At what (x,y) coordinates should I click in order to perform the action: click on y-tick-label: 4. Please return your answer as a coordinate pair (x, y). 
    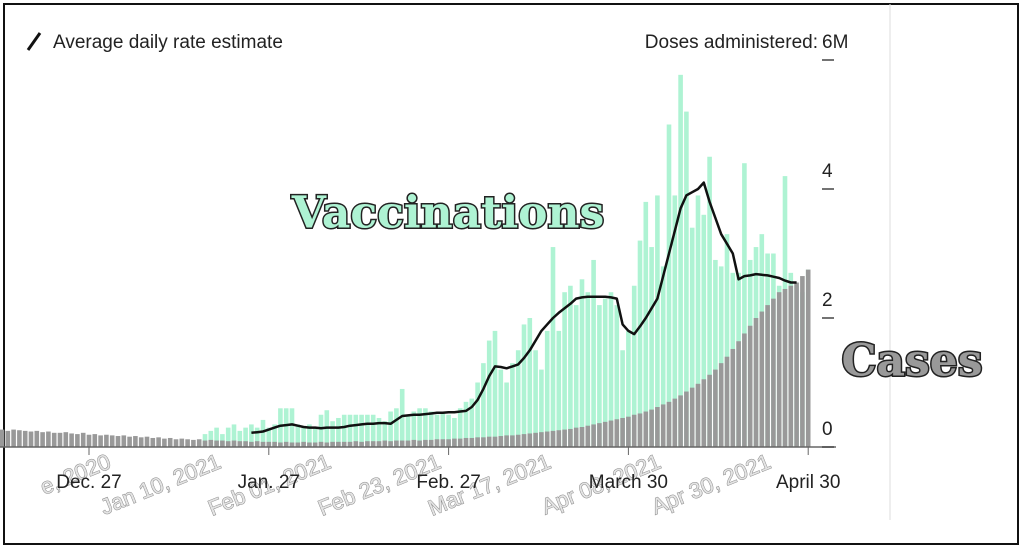
    Looking at the image, I should click on (827, 171).